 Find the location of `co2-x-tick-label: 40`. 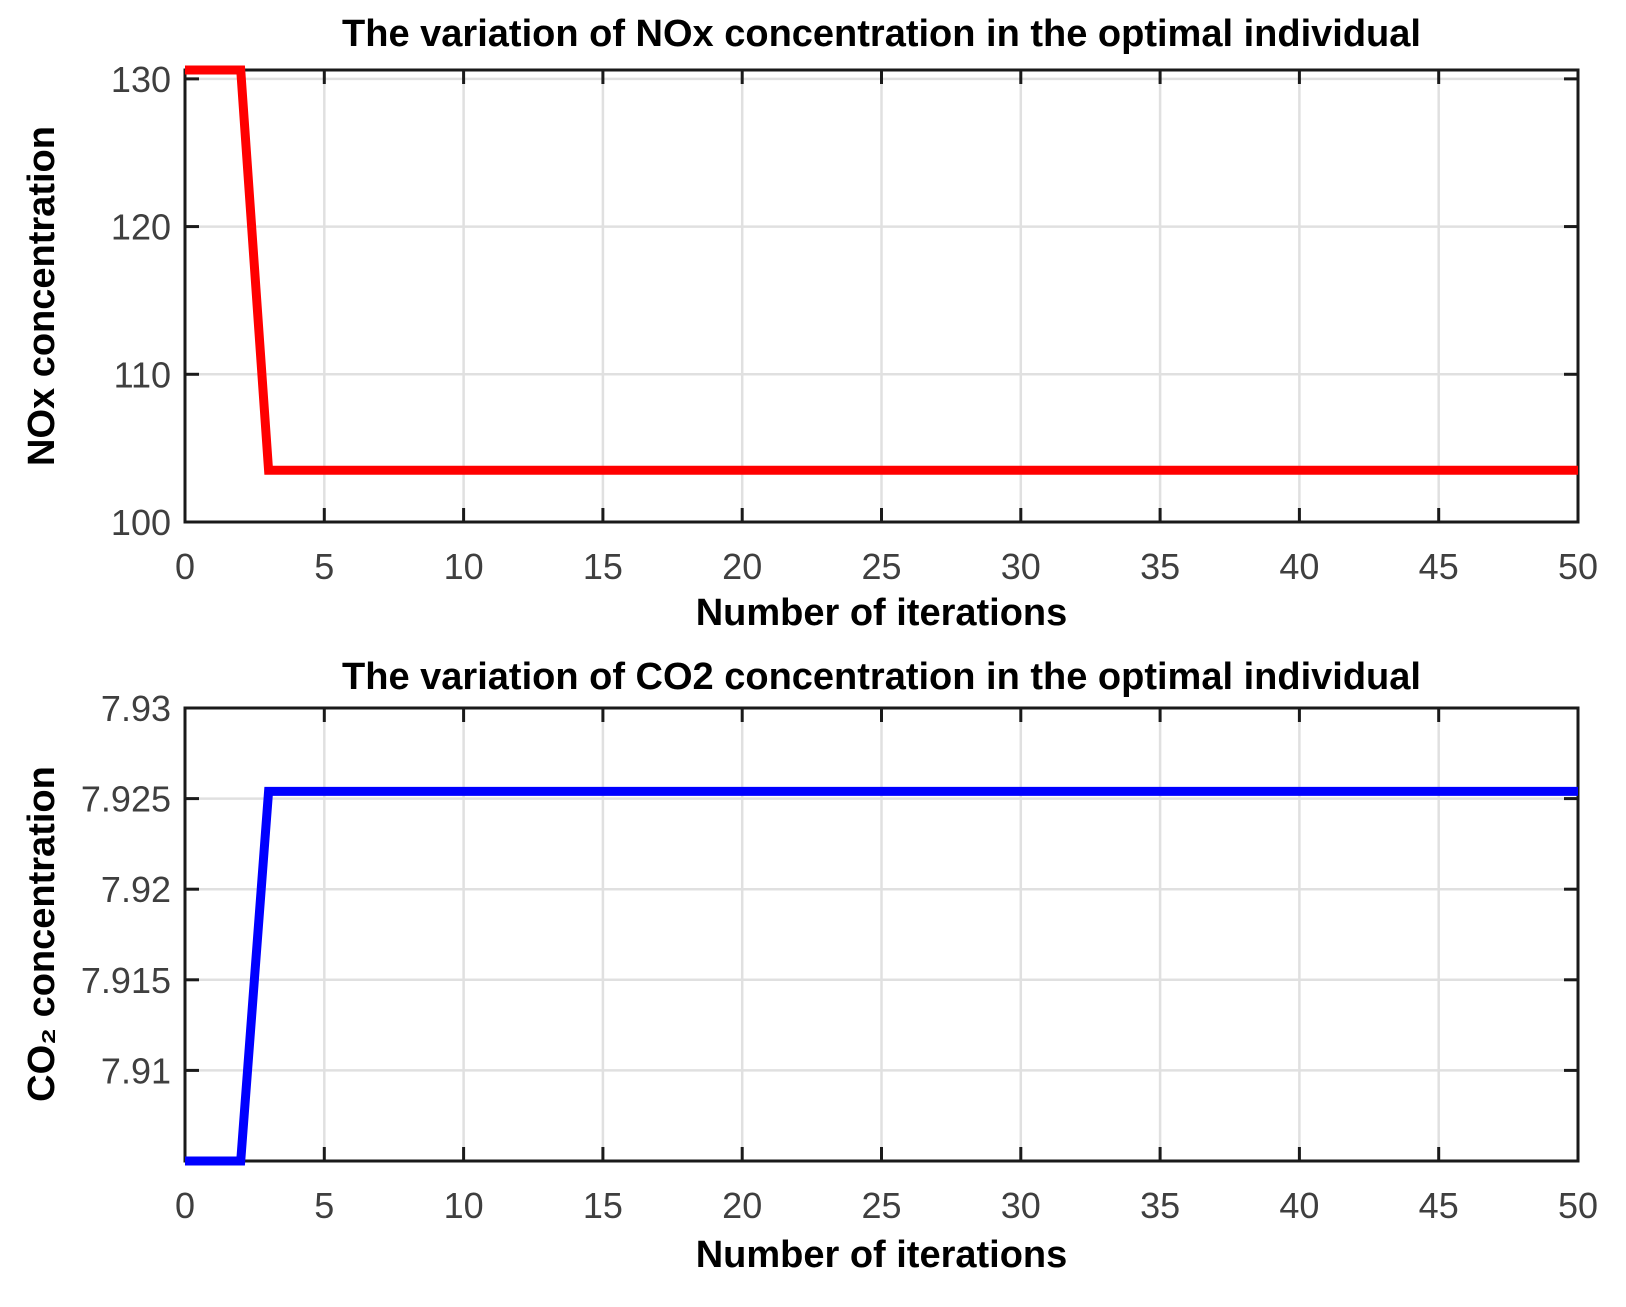

co2-x-tick-label: 40 is located at coordinates (1299, 1205).